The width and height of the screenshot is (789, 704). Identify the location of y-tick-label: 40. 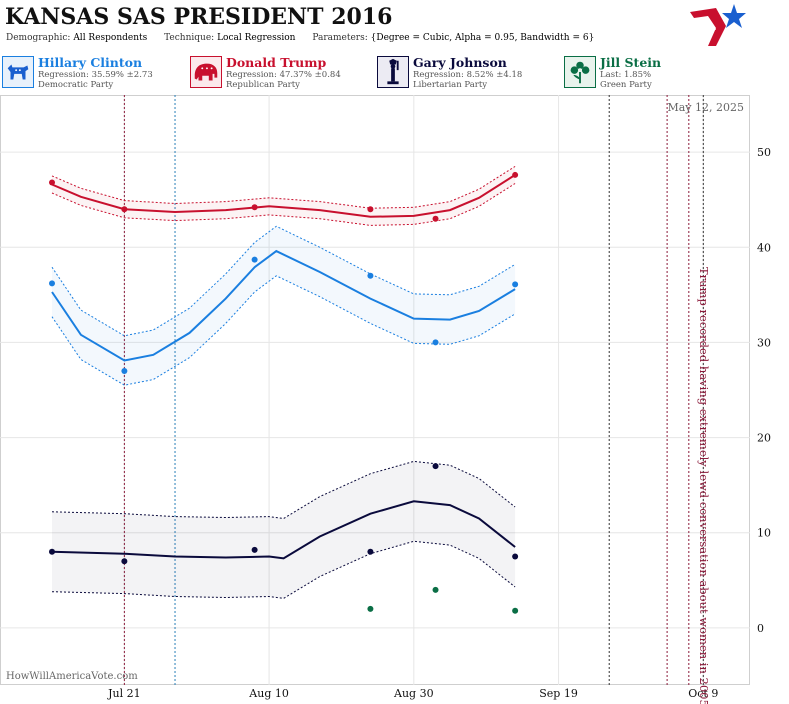
(764, 247).